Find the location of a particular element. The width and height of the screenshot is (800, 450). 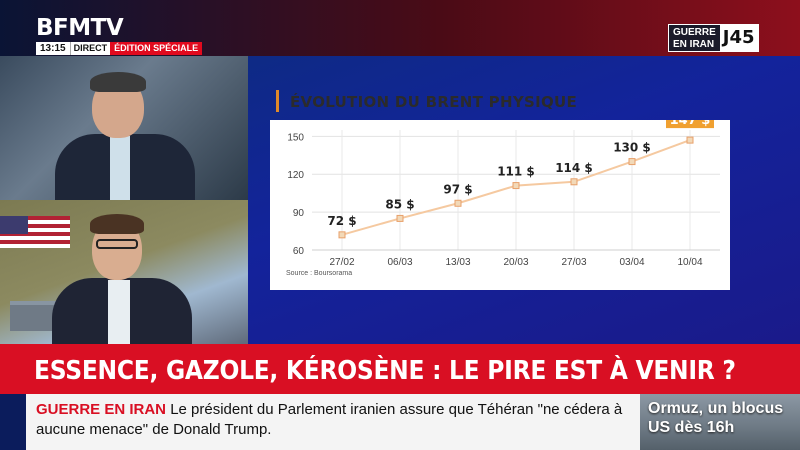

x-tick-label: 06/03 is located at coordinates (399, 262).